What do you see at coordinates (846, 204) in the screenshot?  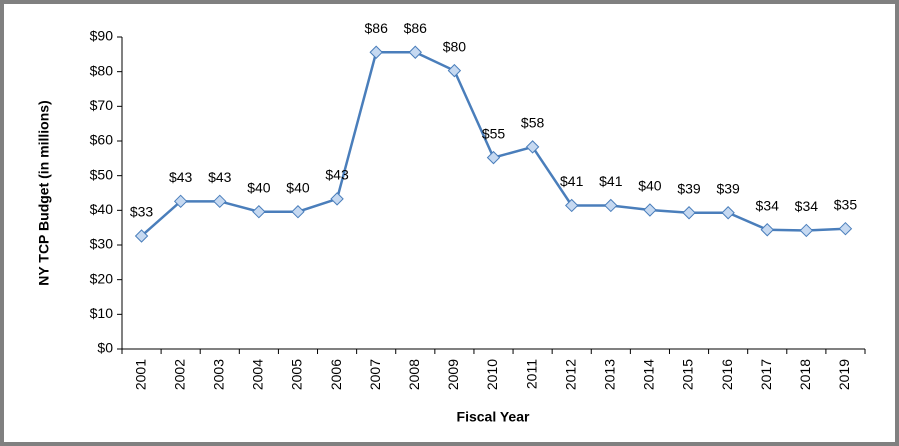 I see `data-label: $35` at bounding box center [846, 204].